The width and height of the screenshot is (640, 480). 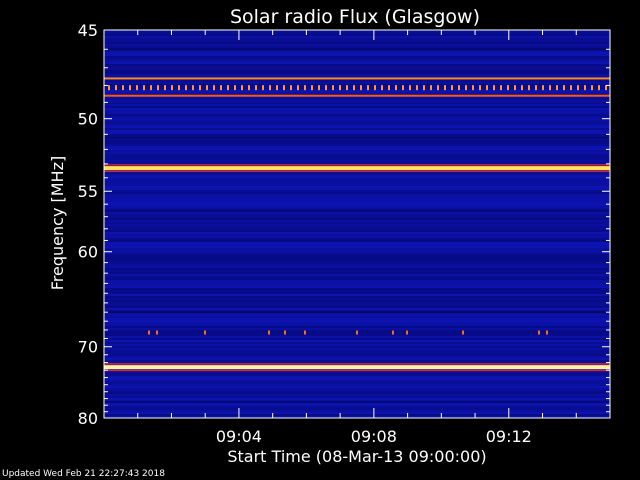 What do you see at coordinates (88, 347) in the screenshot?
I see `y-tick-label: 70` at bounding box center [88, 347].